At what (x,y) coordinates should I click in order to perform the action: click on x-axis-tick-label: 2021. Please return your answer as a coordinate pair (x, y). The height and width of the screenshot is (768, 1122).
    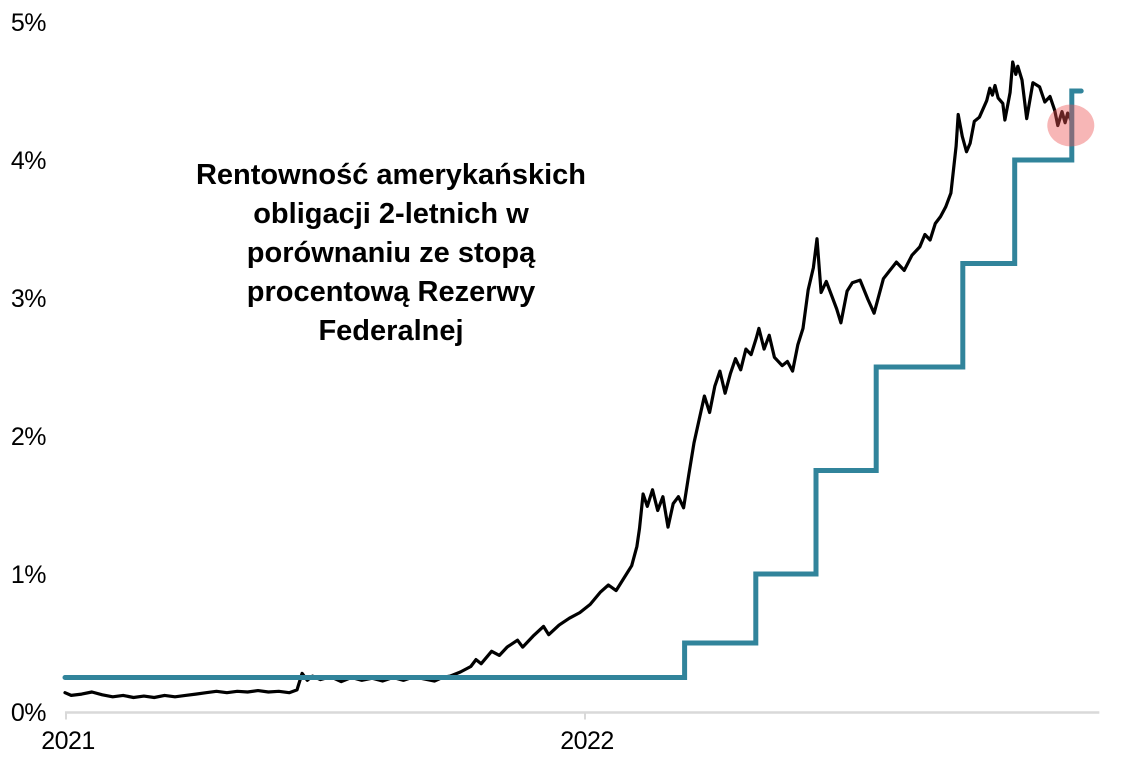
    Looking at the image, I should click on (68, 741).